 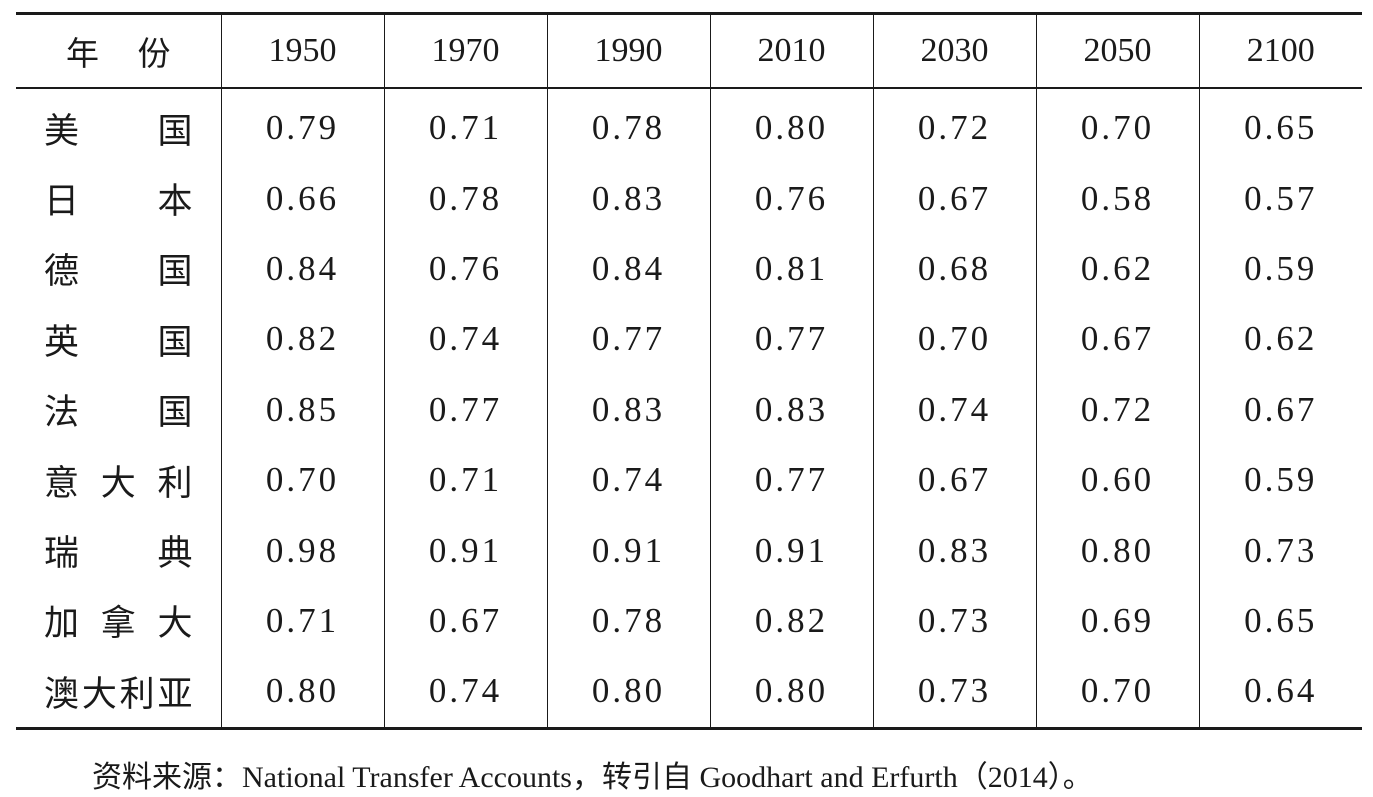 I want to click on value-cell: 0.85, so click(x=302, y=409).